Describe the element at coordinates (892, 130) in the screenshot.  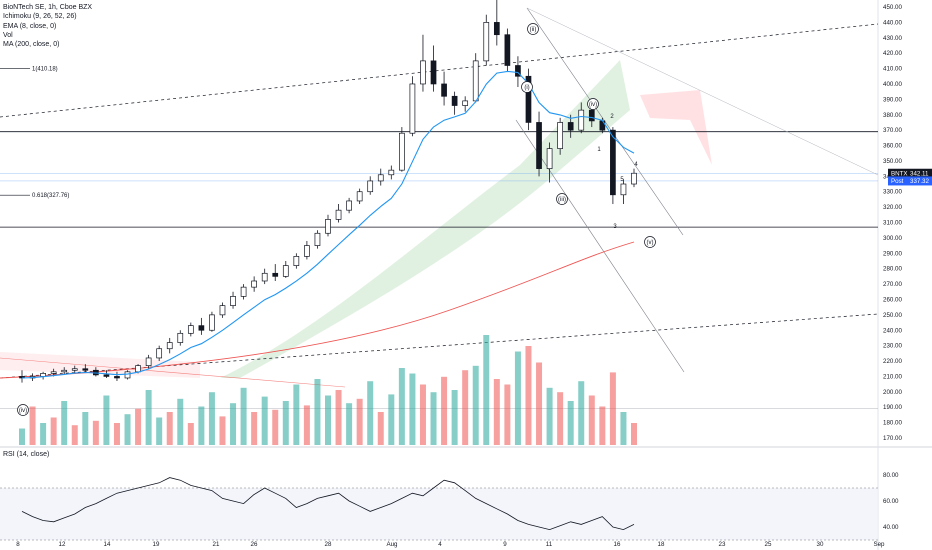
I see `y-tick-label: 370.00` at that location.